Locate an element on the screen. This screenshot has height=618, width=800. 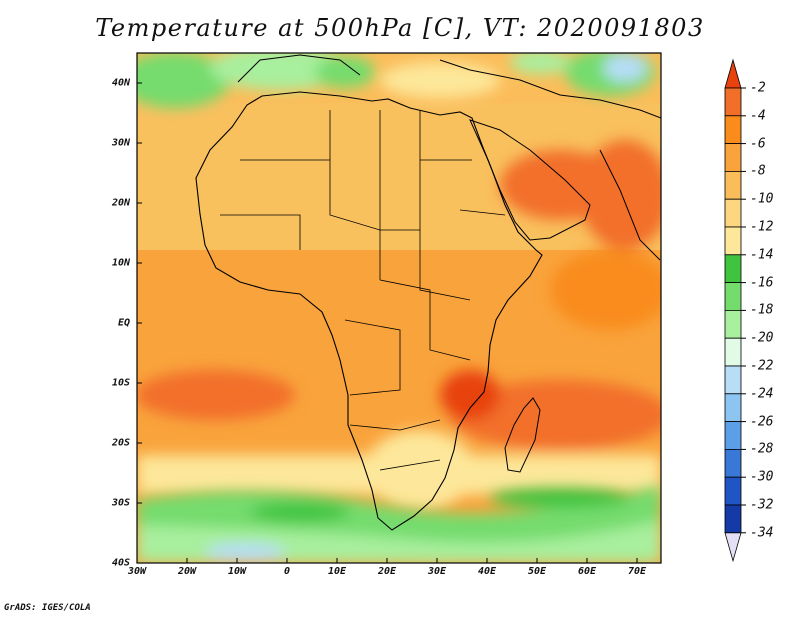
lon-label: 40E is located at coordinates (487, 571).